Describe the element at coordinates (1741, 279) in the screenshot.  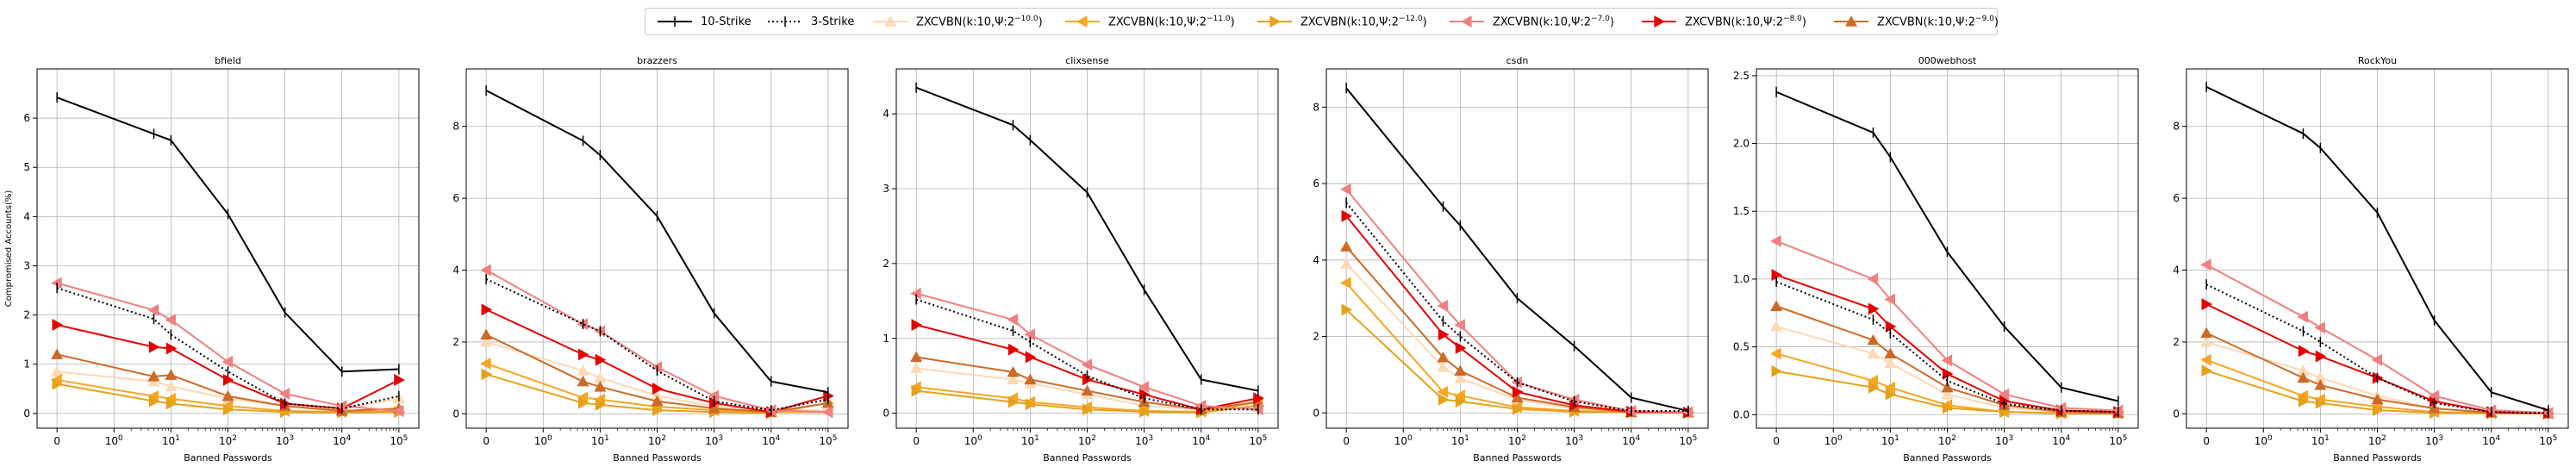
I see `y-tick-label: 1.0` at that location.